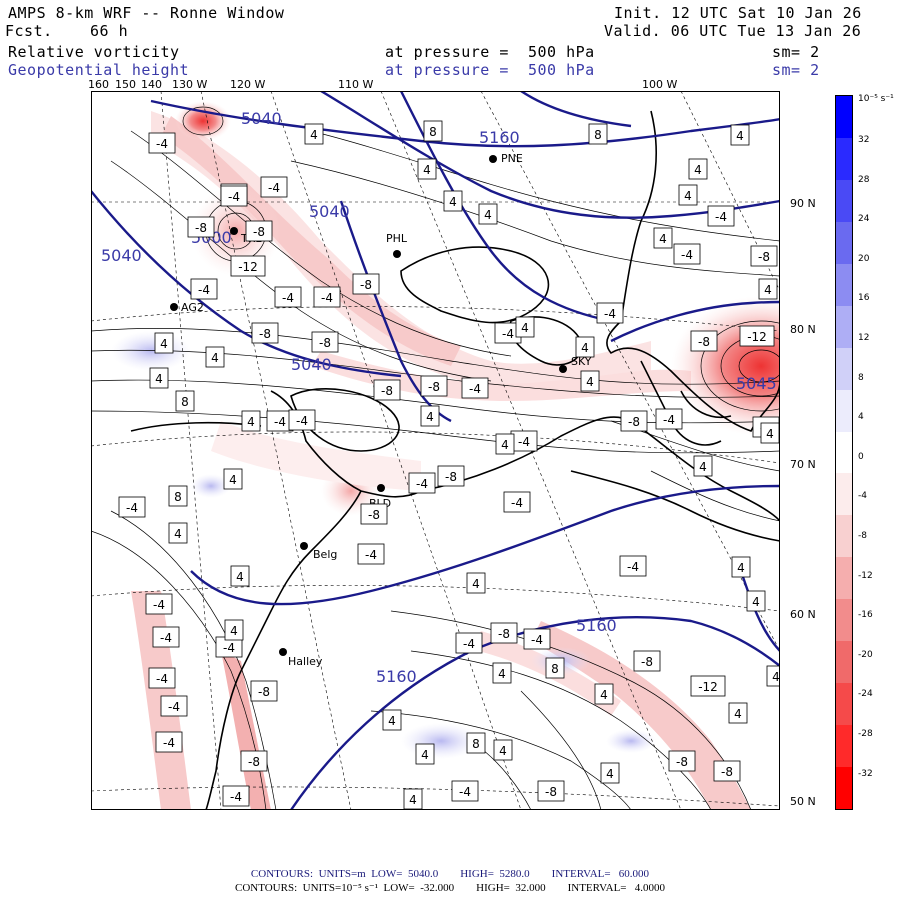 Image resolution: width=900 pixels, height=900 pixels. I want to click on colorbar, so click(844, 452).